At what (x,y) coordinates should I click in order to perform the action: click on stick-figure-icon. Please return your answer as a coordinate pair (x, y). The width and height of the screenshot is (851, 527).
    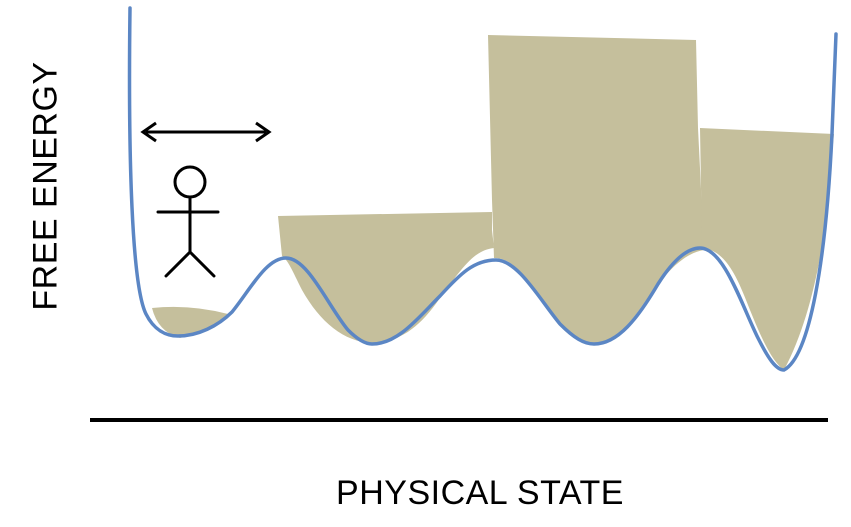
    Looking at the image, I should click on (188, 221).